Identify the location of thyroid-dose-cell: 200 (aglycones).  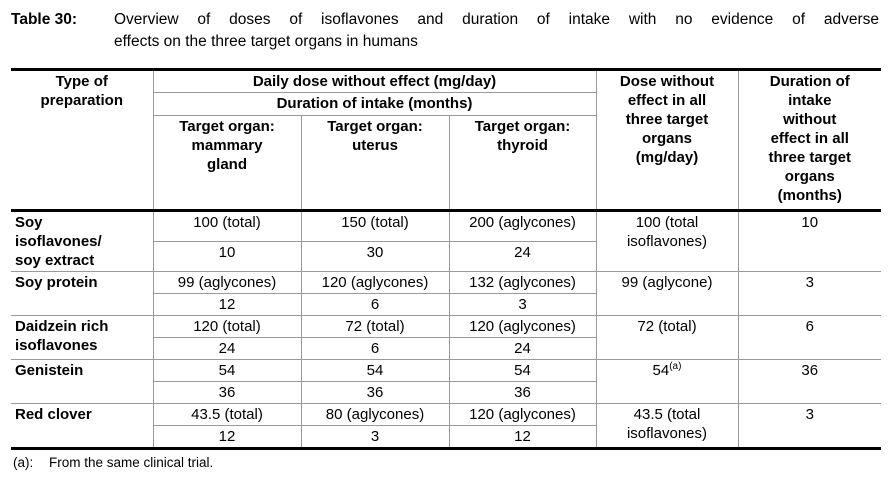
(523, 226).